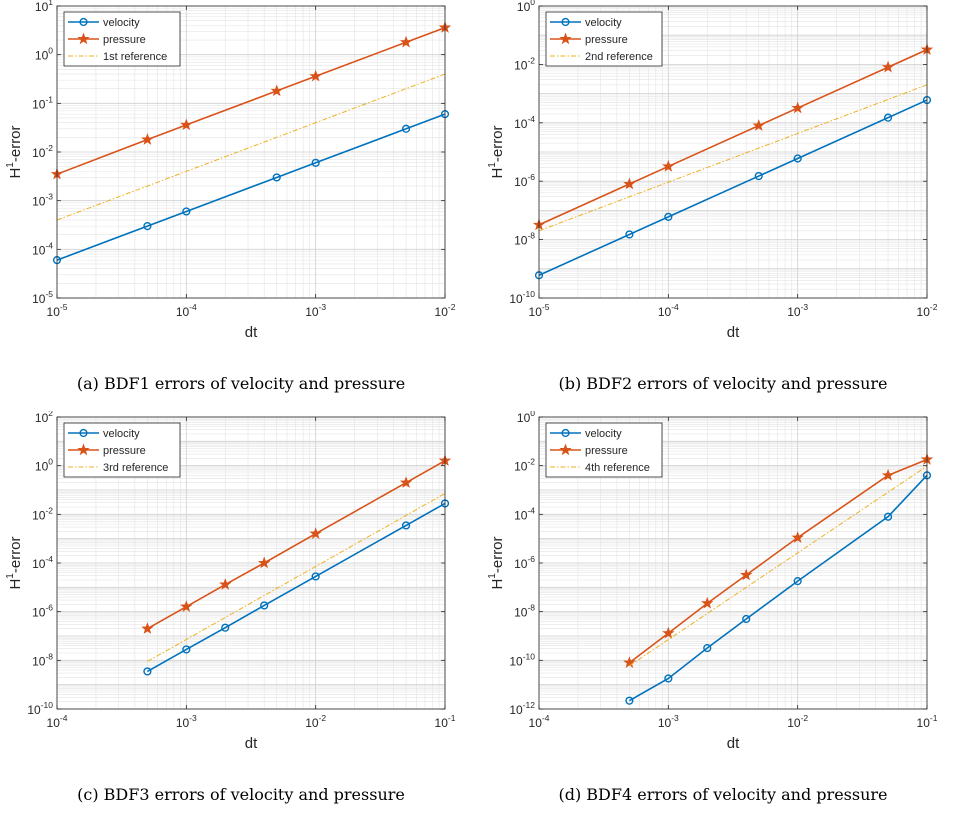  I want to click on caption-c: (c) BDF3 errors of velocity and pressure, so click(241, 794).